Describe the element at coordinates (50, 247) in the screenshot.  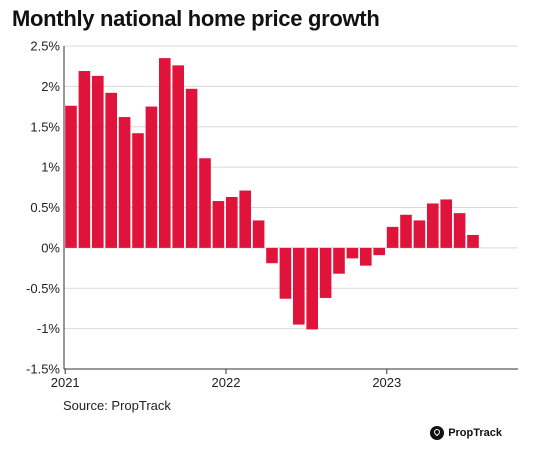
I see `y-tick-label: 0%` at that location.